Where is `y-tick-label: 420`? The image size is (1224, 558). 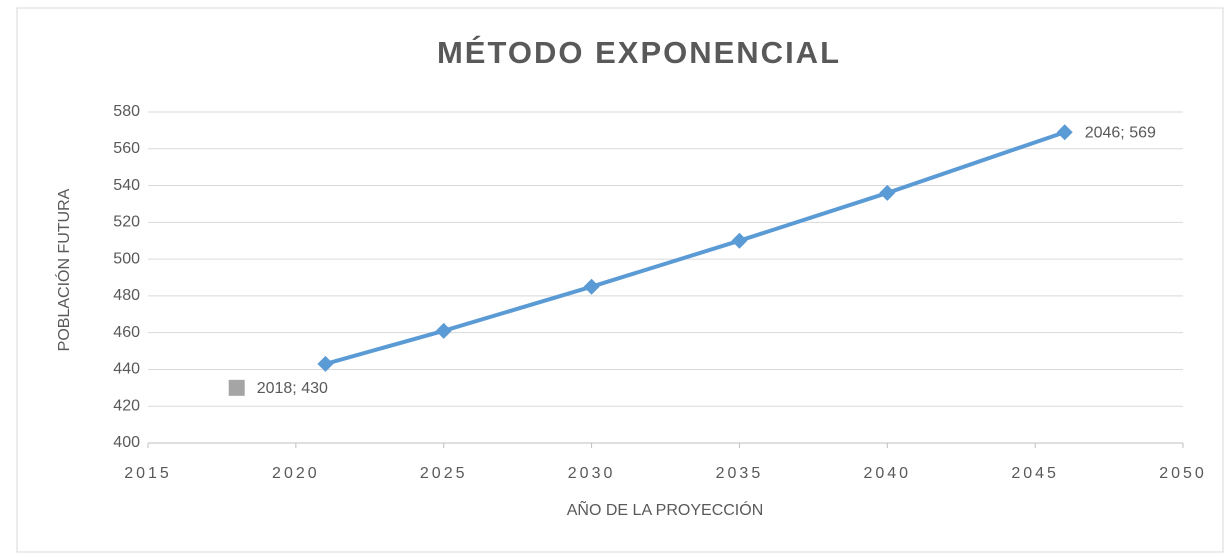 y-tick-label: 420 is located at coordinates (126, 405).